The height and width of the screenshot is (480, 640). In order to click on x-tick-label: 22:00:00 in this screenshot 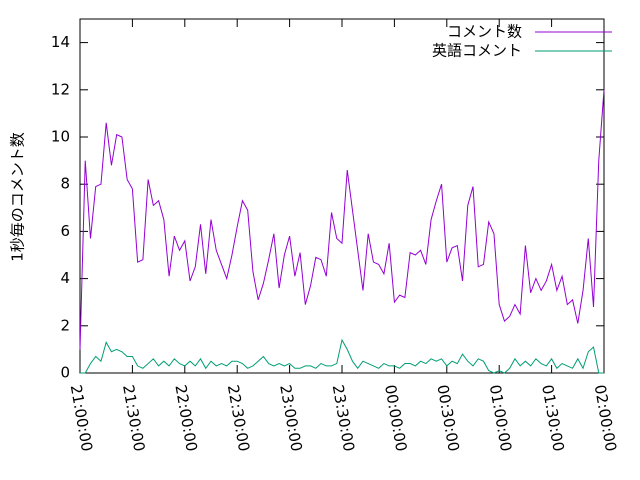, I will do `click(185, 417)`.